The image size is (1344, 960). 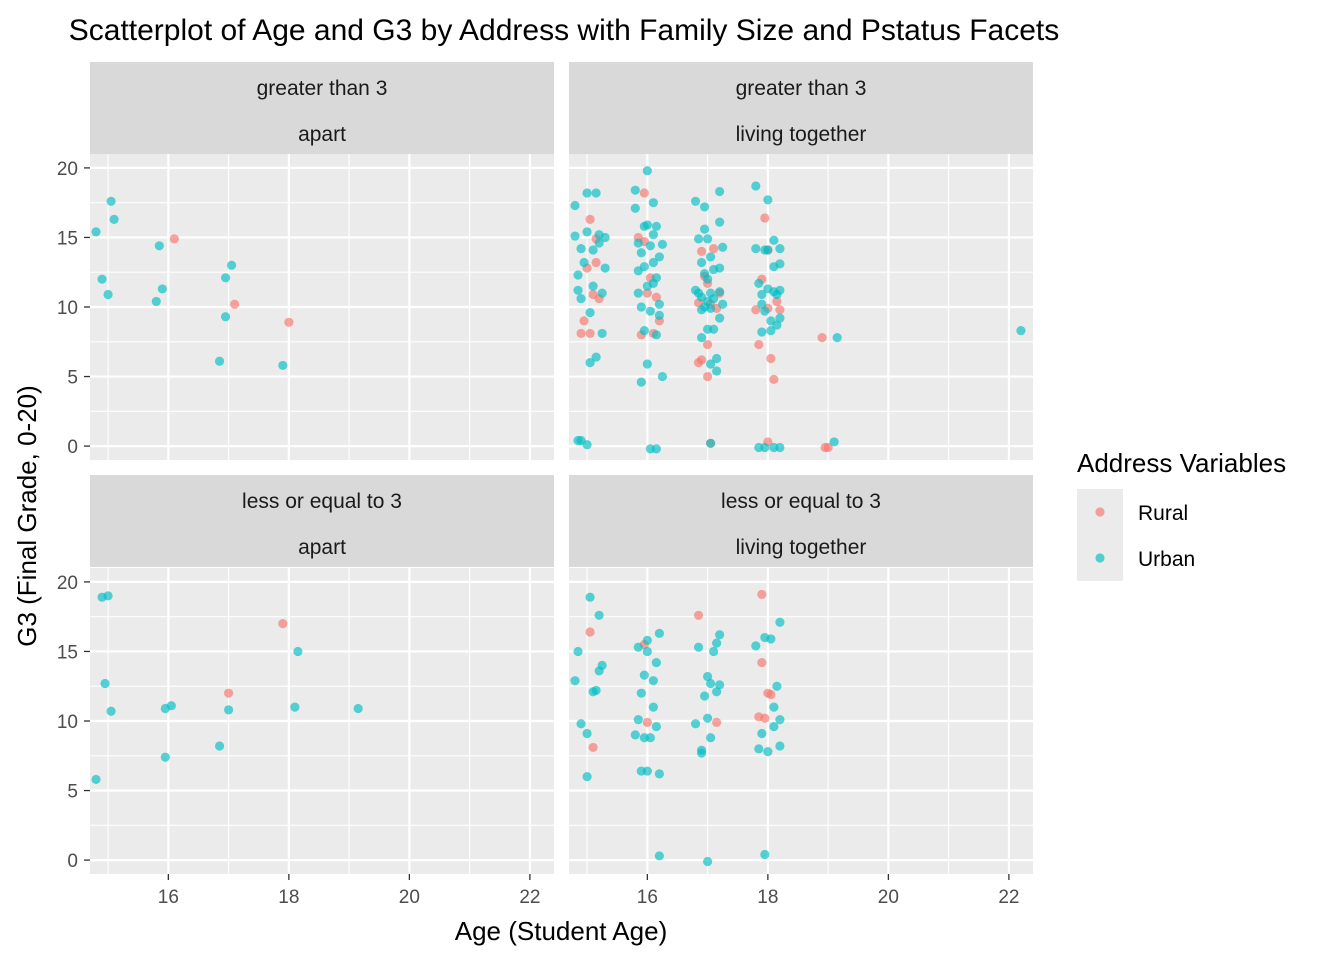 What do you see at coordinates (72, 792) in the screenshot?
I see `y-tick-label: 5` at bounding box center [72, 792].